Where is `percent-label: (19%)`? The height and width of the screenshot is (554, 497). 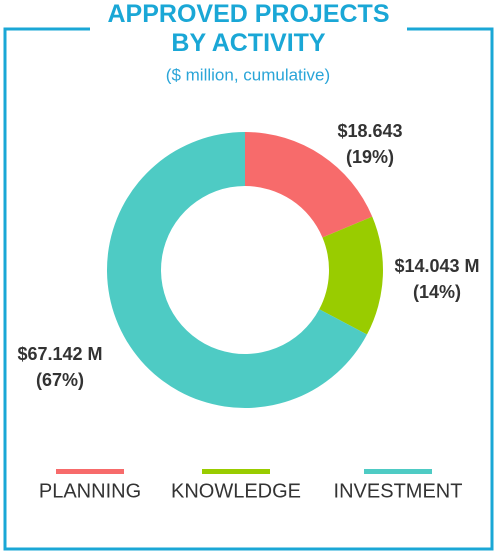 percent-label: (19%) is located at coordinates (370, 157).